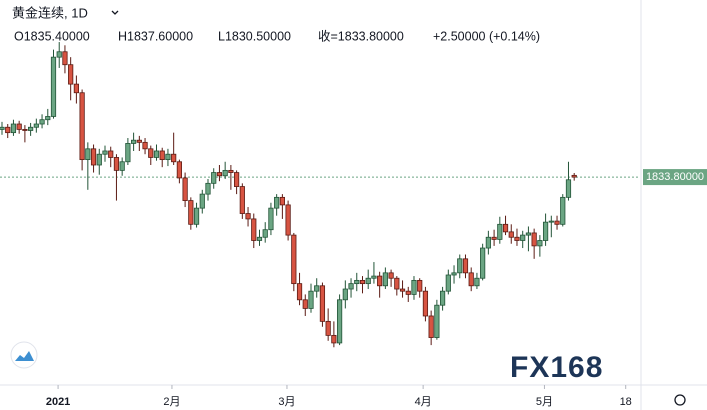 The image size is (707, 410). What do you see at coordinates (254, 36) in the screenshot?
I see `ohlc-summary: L1830.50000` at bounding box center [254, 36].